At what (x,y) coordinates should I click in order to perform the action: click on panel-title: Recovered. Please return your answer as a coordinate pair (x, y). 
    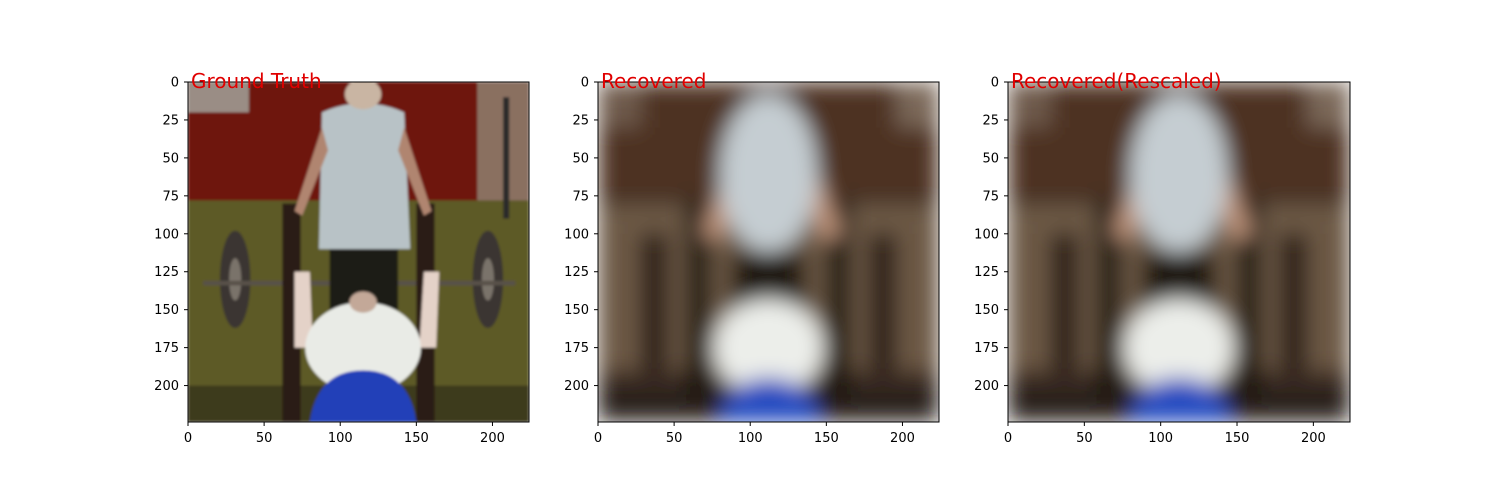
    Looking at the image, I should click on (653, 81).